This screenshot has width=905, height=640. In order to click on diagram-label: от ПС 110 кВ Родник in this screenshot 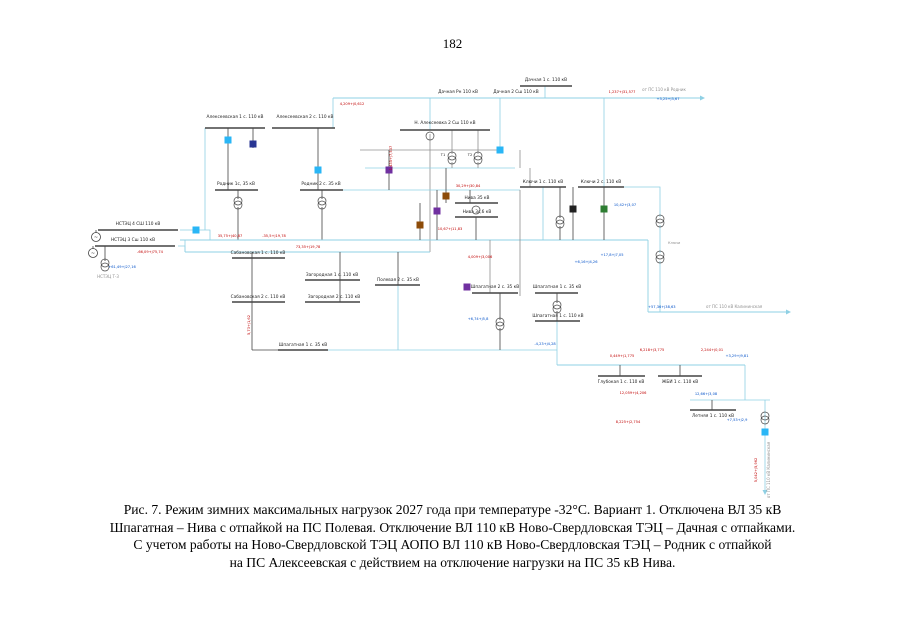, I will do `click(664, 89)`.